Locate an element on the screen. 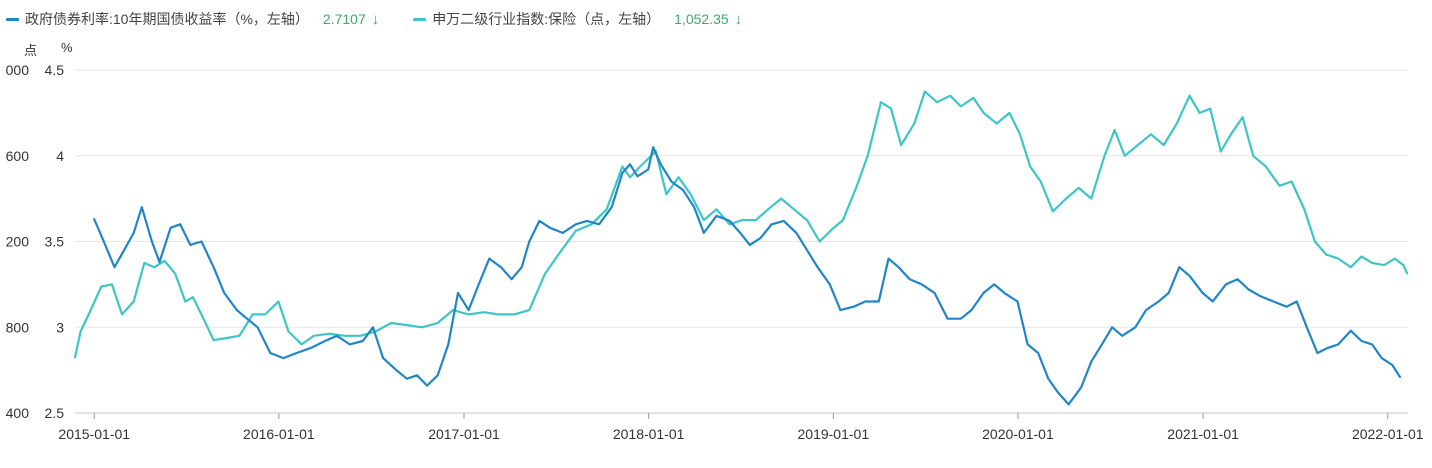 This screenshot has height=468, width=1432. axis-unit-inner: % is located at coordinates (67, 47).